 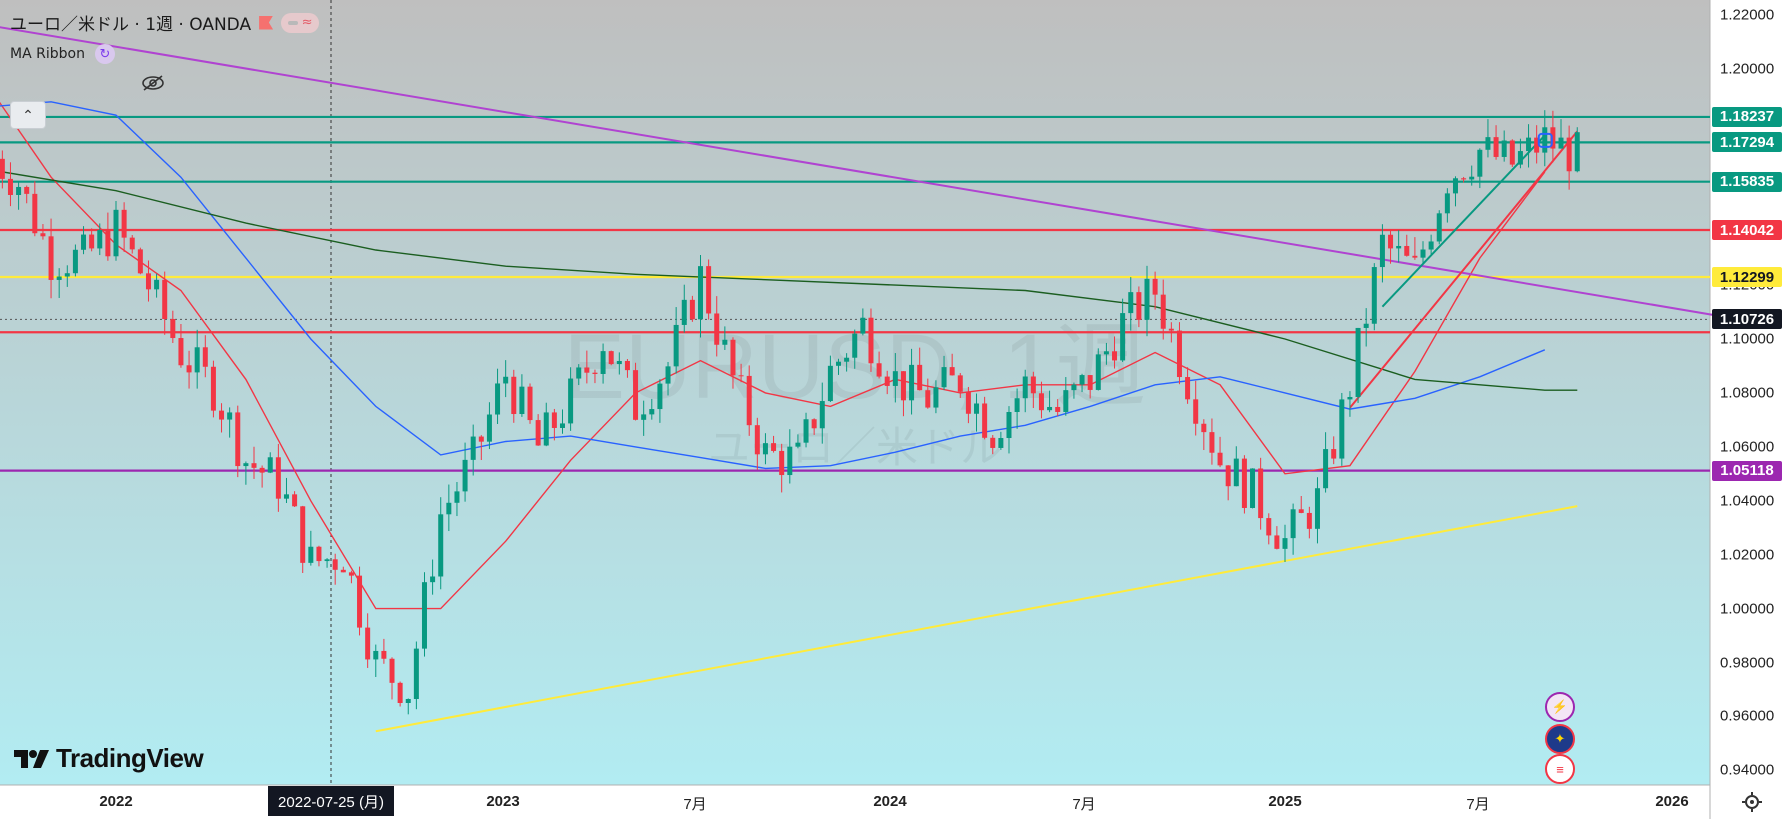 I want to click on price-axis-tick: 0.94000, so click(x=1747, y=770).